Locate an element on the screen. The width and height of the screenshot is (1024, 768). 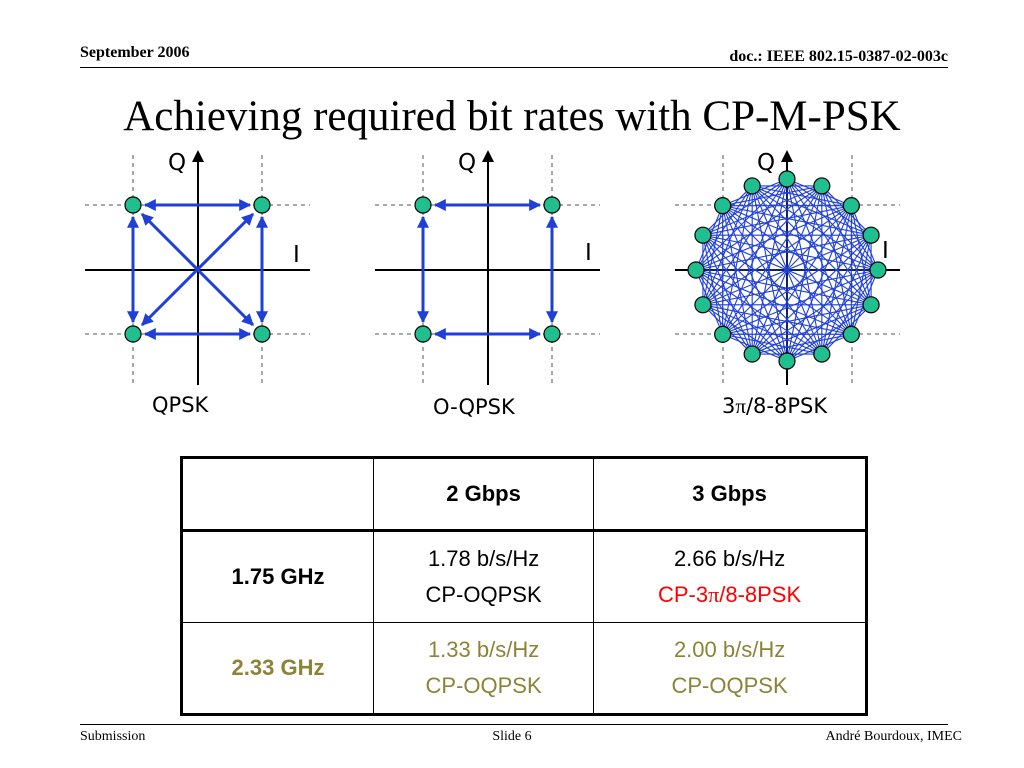
transition-mesh is located at coordinates (787, 270).